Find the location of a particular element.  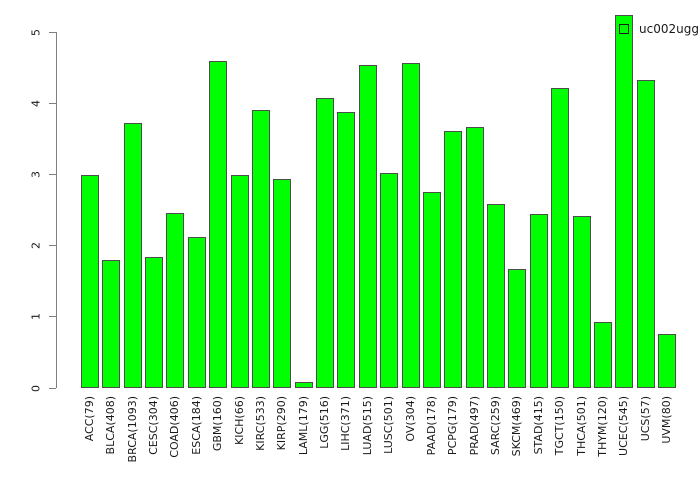

x-tick-label: GBM(160) is located at coordinates (217, 424).